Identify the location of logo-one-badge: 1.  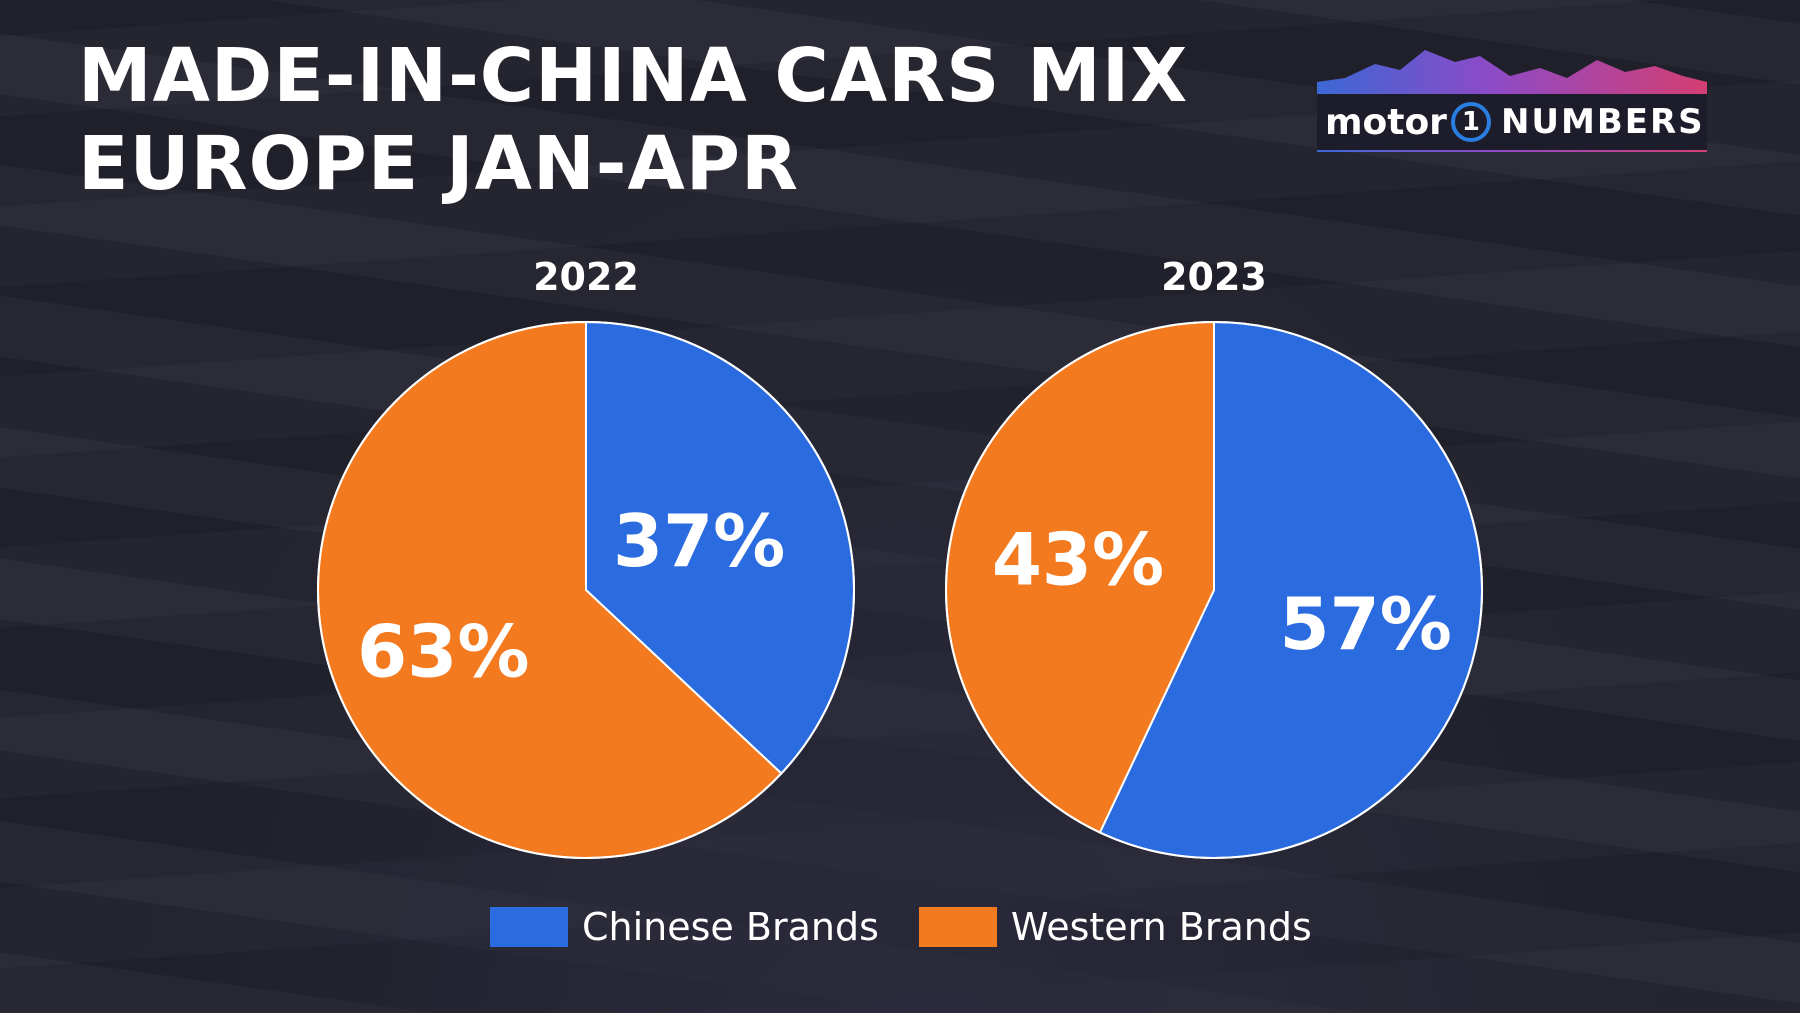
(1470, 122).